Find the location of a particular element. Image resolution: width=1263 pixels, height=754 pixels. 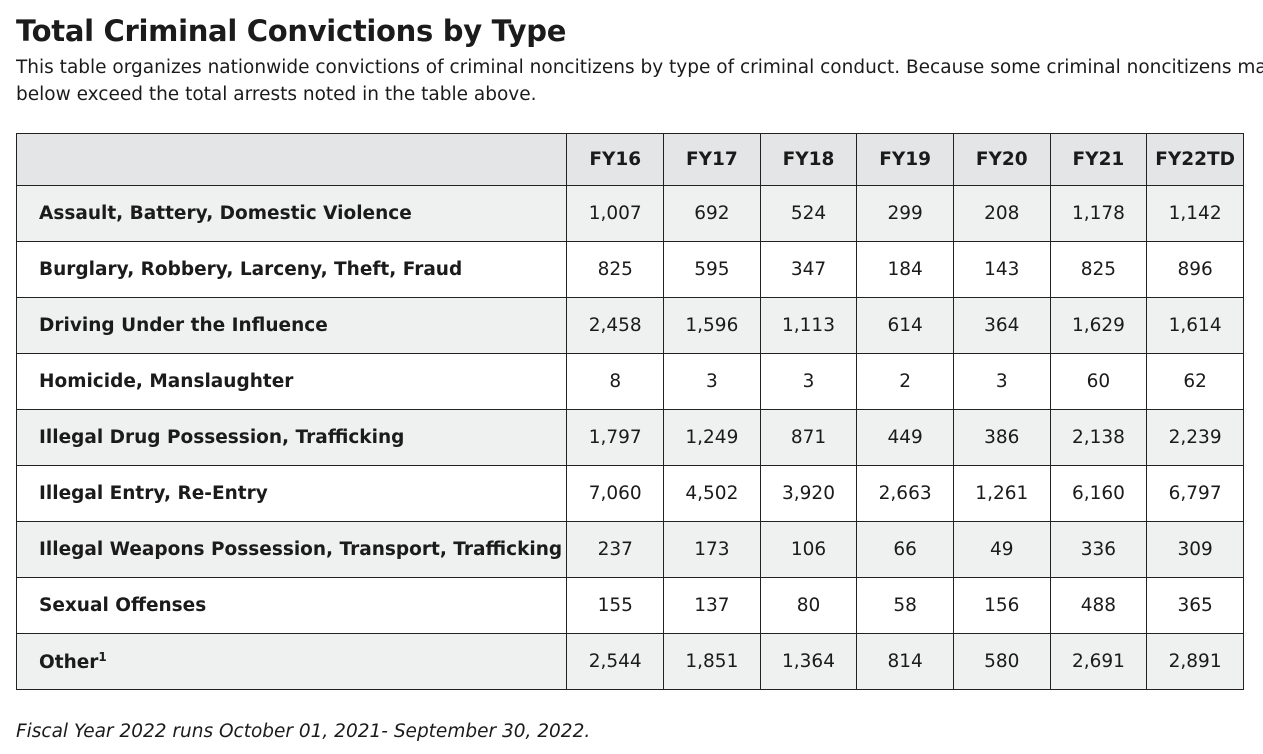

value-cell: 237 is located at coordinates (615, 549).